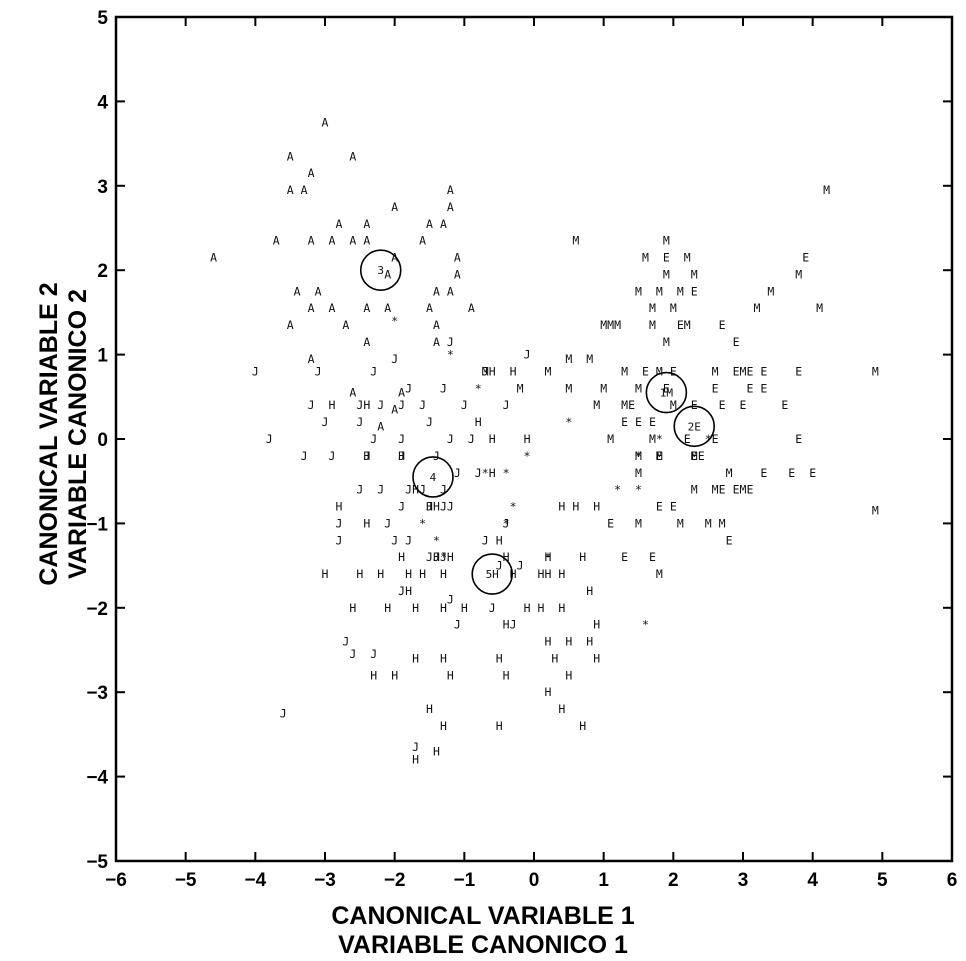  I want to click on centroid-label: 2E, so click(694, 426).